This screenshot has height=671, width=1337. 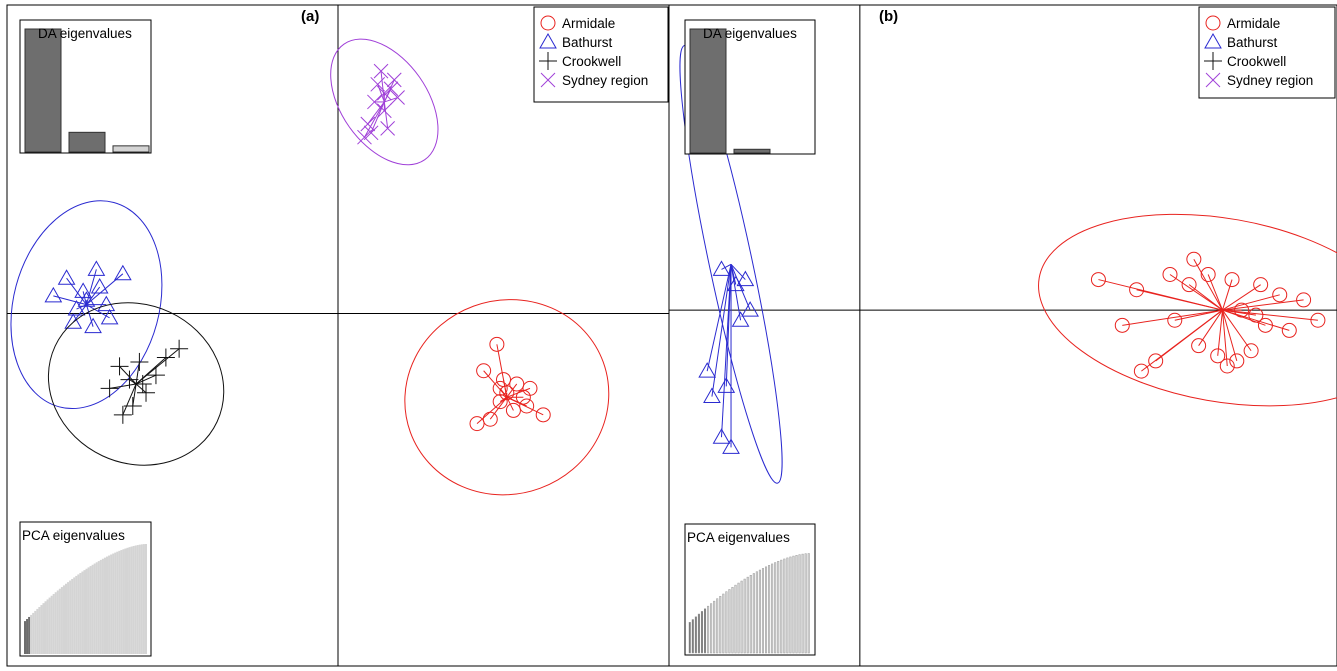 I want to click on group-sydney, so click(x=384, y=102).